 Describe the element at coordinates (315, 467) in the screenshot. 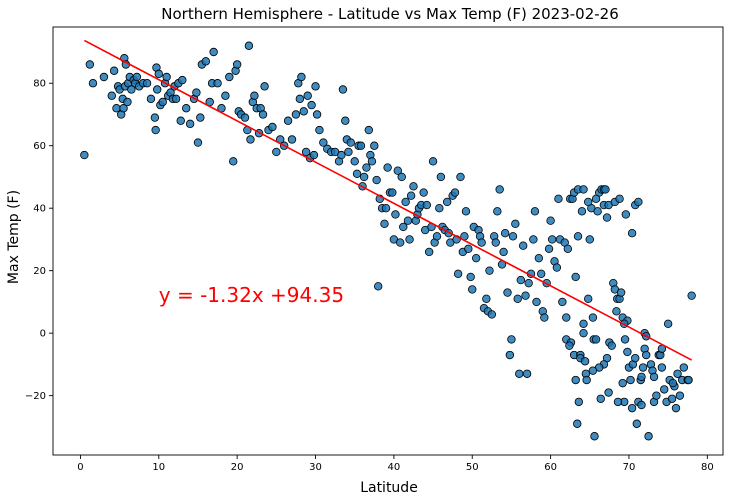

I see `x-tick-label: 30` at that location.